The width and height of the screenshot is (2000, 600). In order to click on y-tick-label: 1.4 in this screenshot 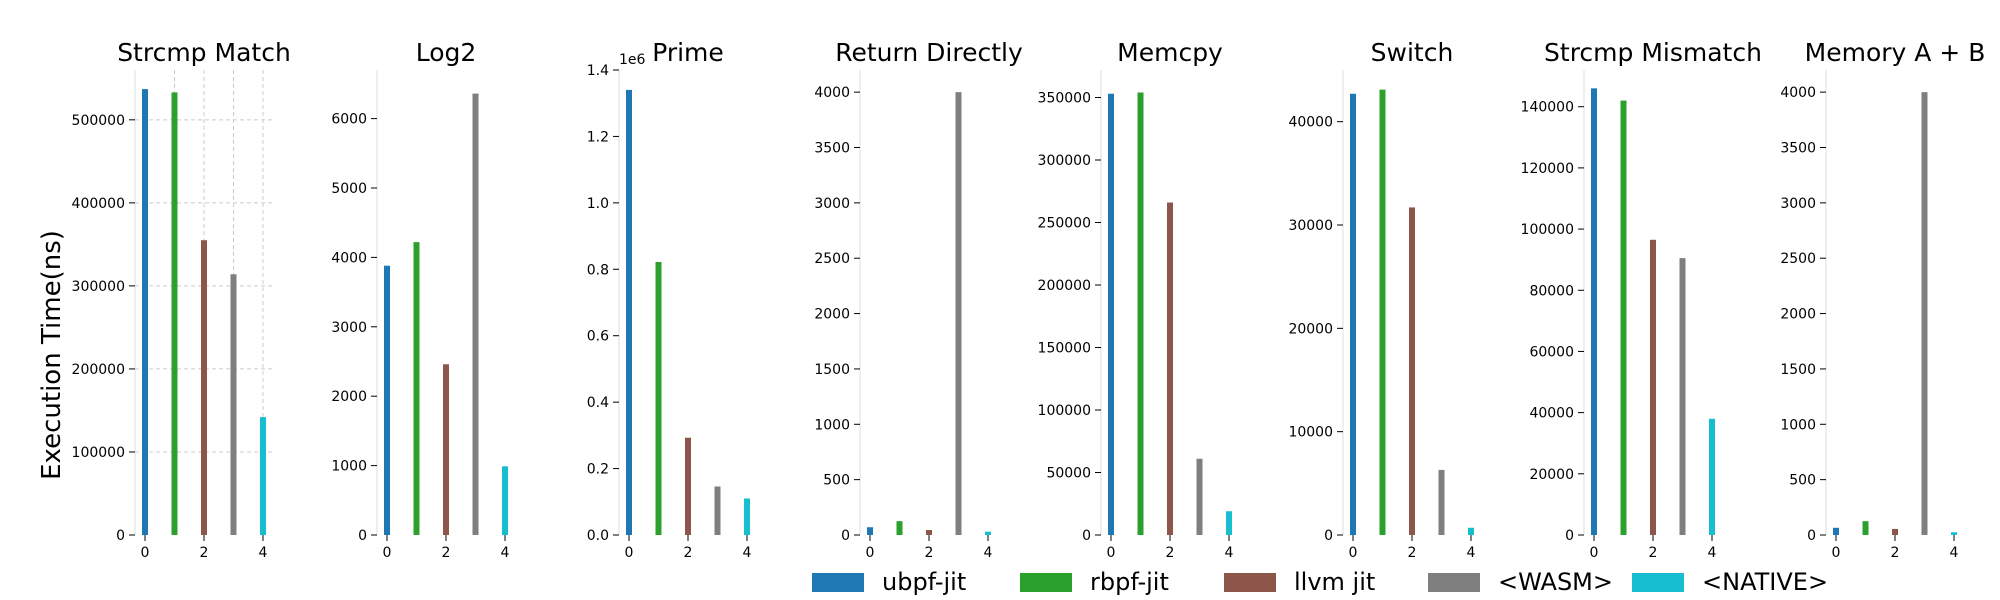, I will do `click(598, 71)`.